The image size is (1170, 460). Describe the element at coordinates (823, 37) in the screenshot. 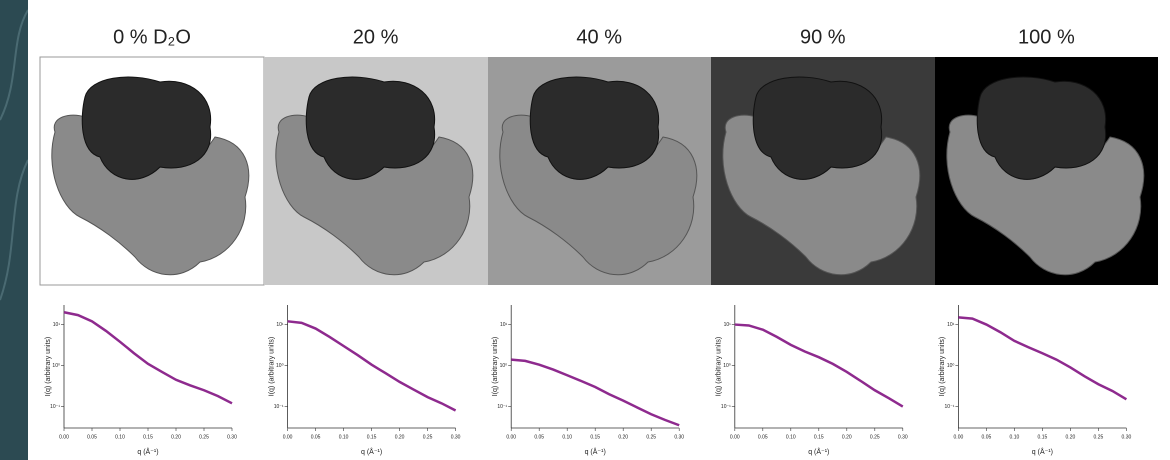

I see `panel-title: 90 %` at that location.